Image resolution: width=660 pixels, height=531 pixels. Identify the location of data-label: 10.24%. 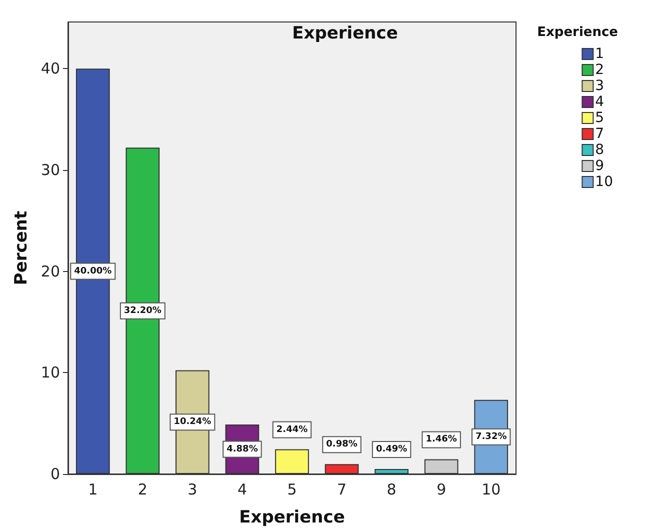
(193, 422).